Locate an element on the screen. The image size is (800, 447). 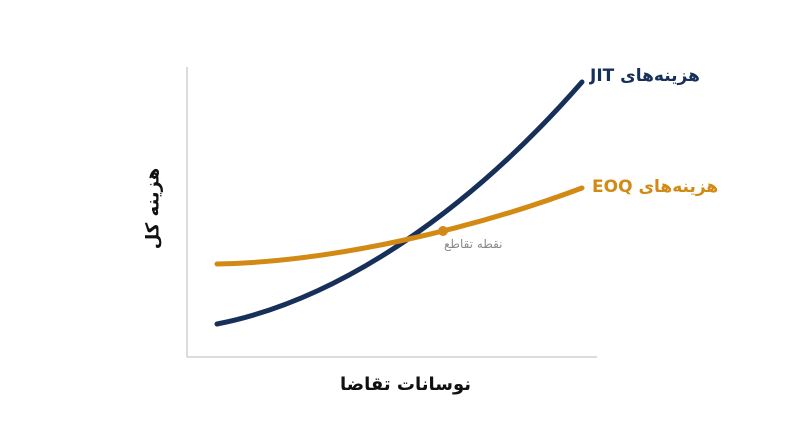
eoq-curve is located at coordinates (399, 226).